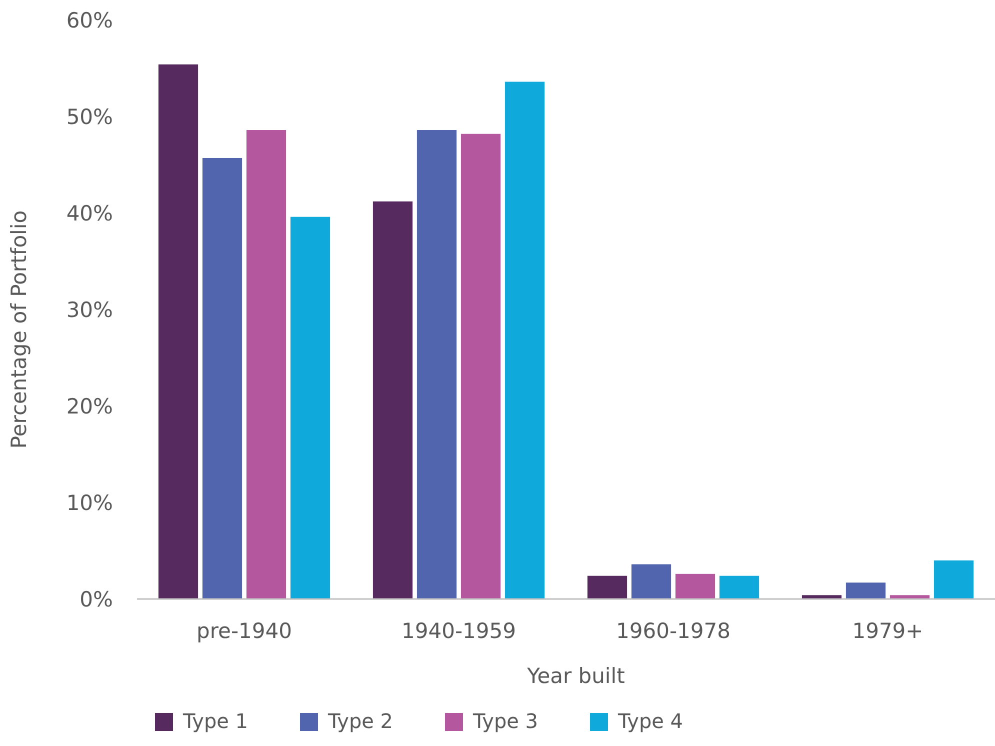 The width and height of the screenshot is (995, 746). What do you see at coordinates (505, 721) in the screenshot?
I see `legend-label: Type 3` at bounding box center [505, 721].